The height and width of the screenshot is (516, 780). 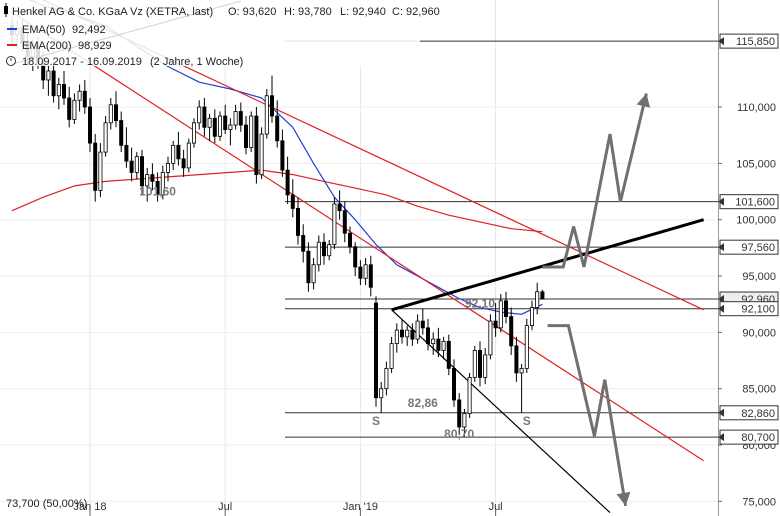 What do you see at coordinates (758, 310) in the screenshot?
I see `price-level-label: 92,100` at bounding box center [758, 310].